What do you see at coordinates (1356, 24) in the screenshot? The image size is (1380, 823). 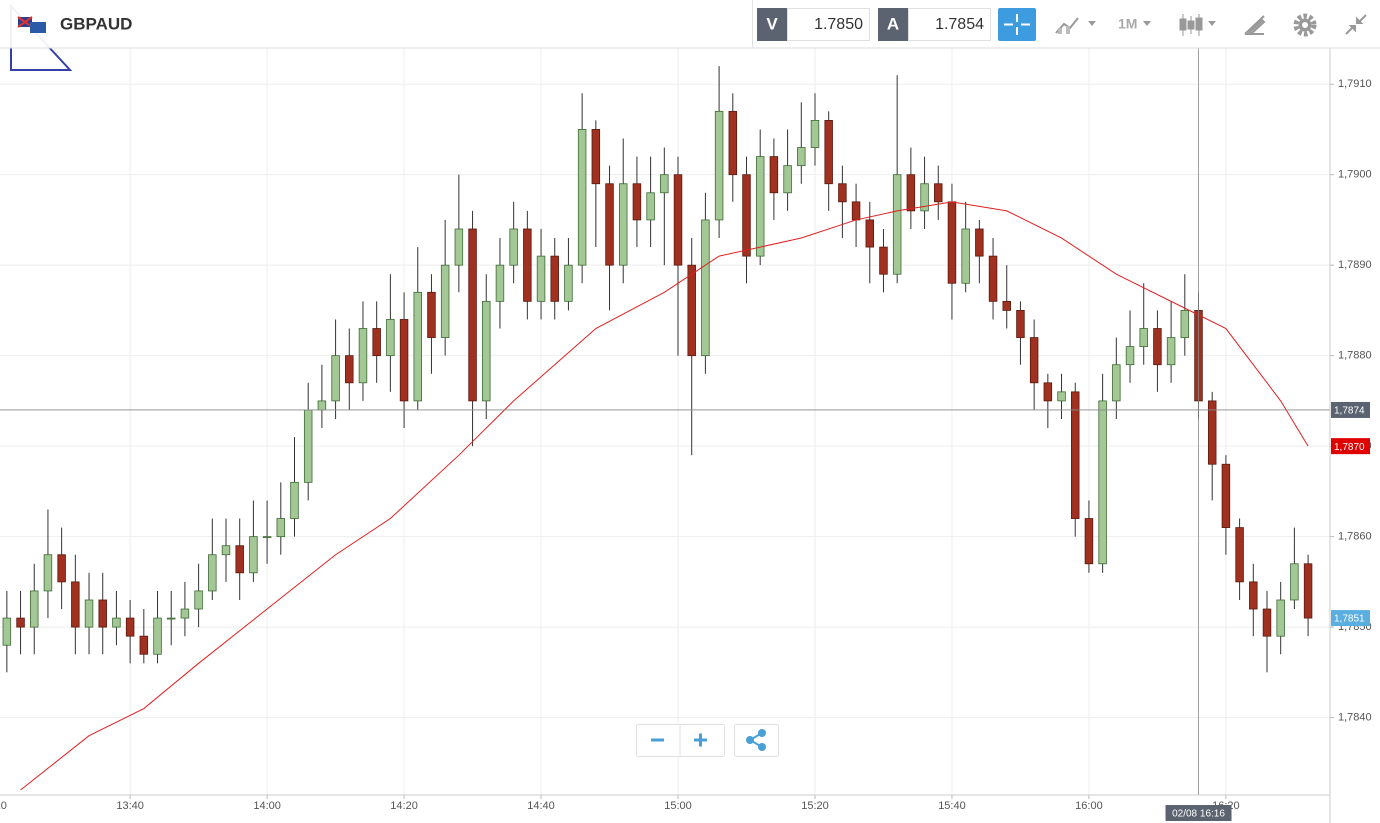 I see `fullscreen-button` at bounding box center [1356, 24].